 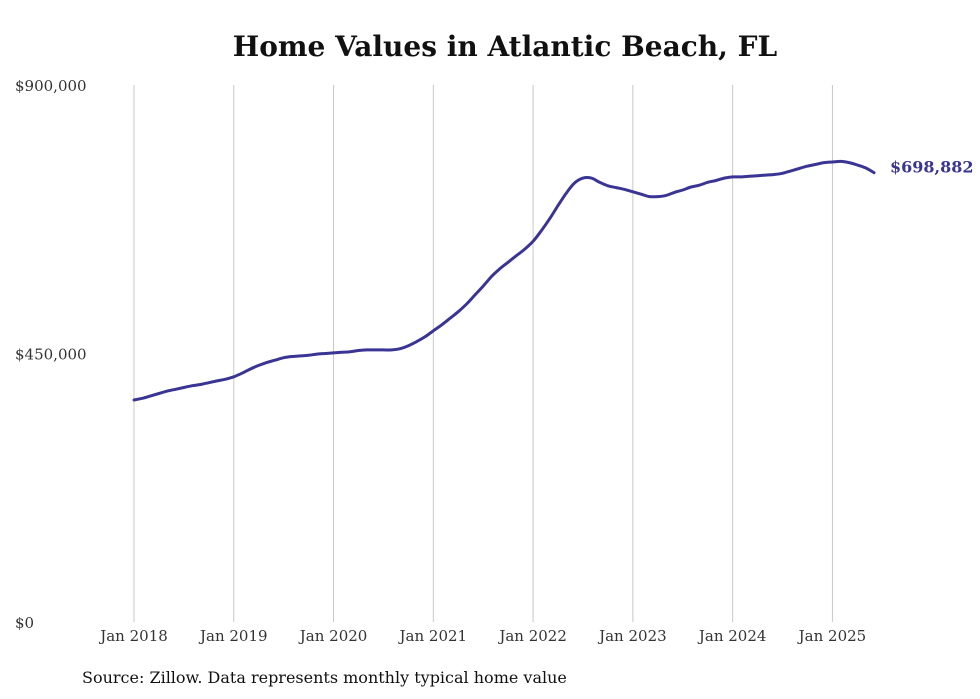 What do you see at coordinates (24, 623) in the screenshot?
I see `y-tick-label: $0` at bounding box center [24, 623].